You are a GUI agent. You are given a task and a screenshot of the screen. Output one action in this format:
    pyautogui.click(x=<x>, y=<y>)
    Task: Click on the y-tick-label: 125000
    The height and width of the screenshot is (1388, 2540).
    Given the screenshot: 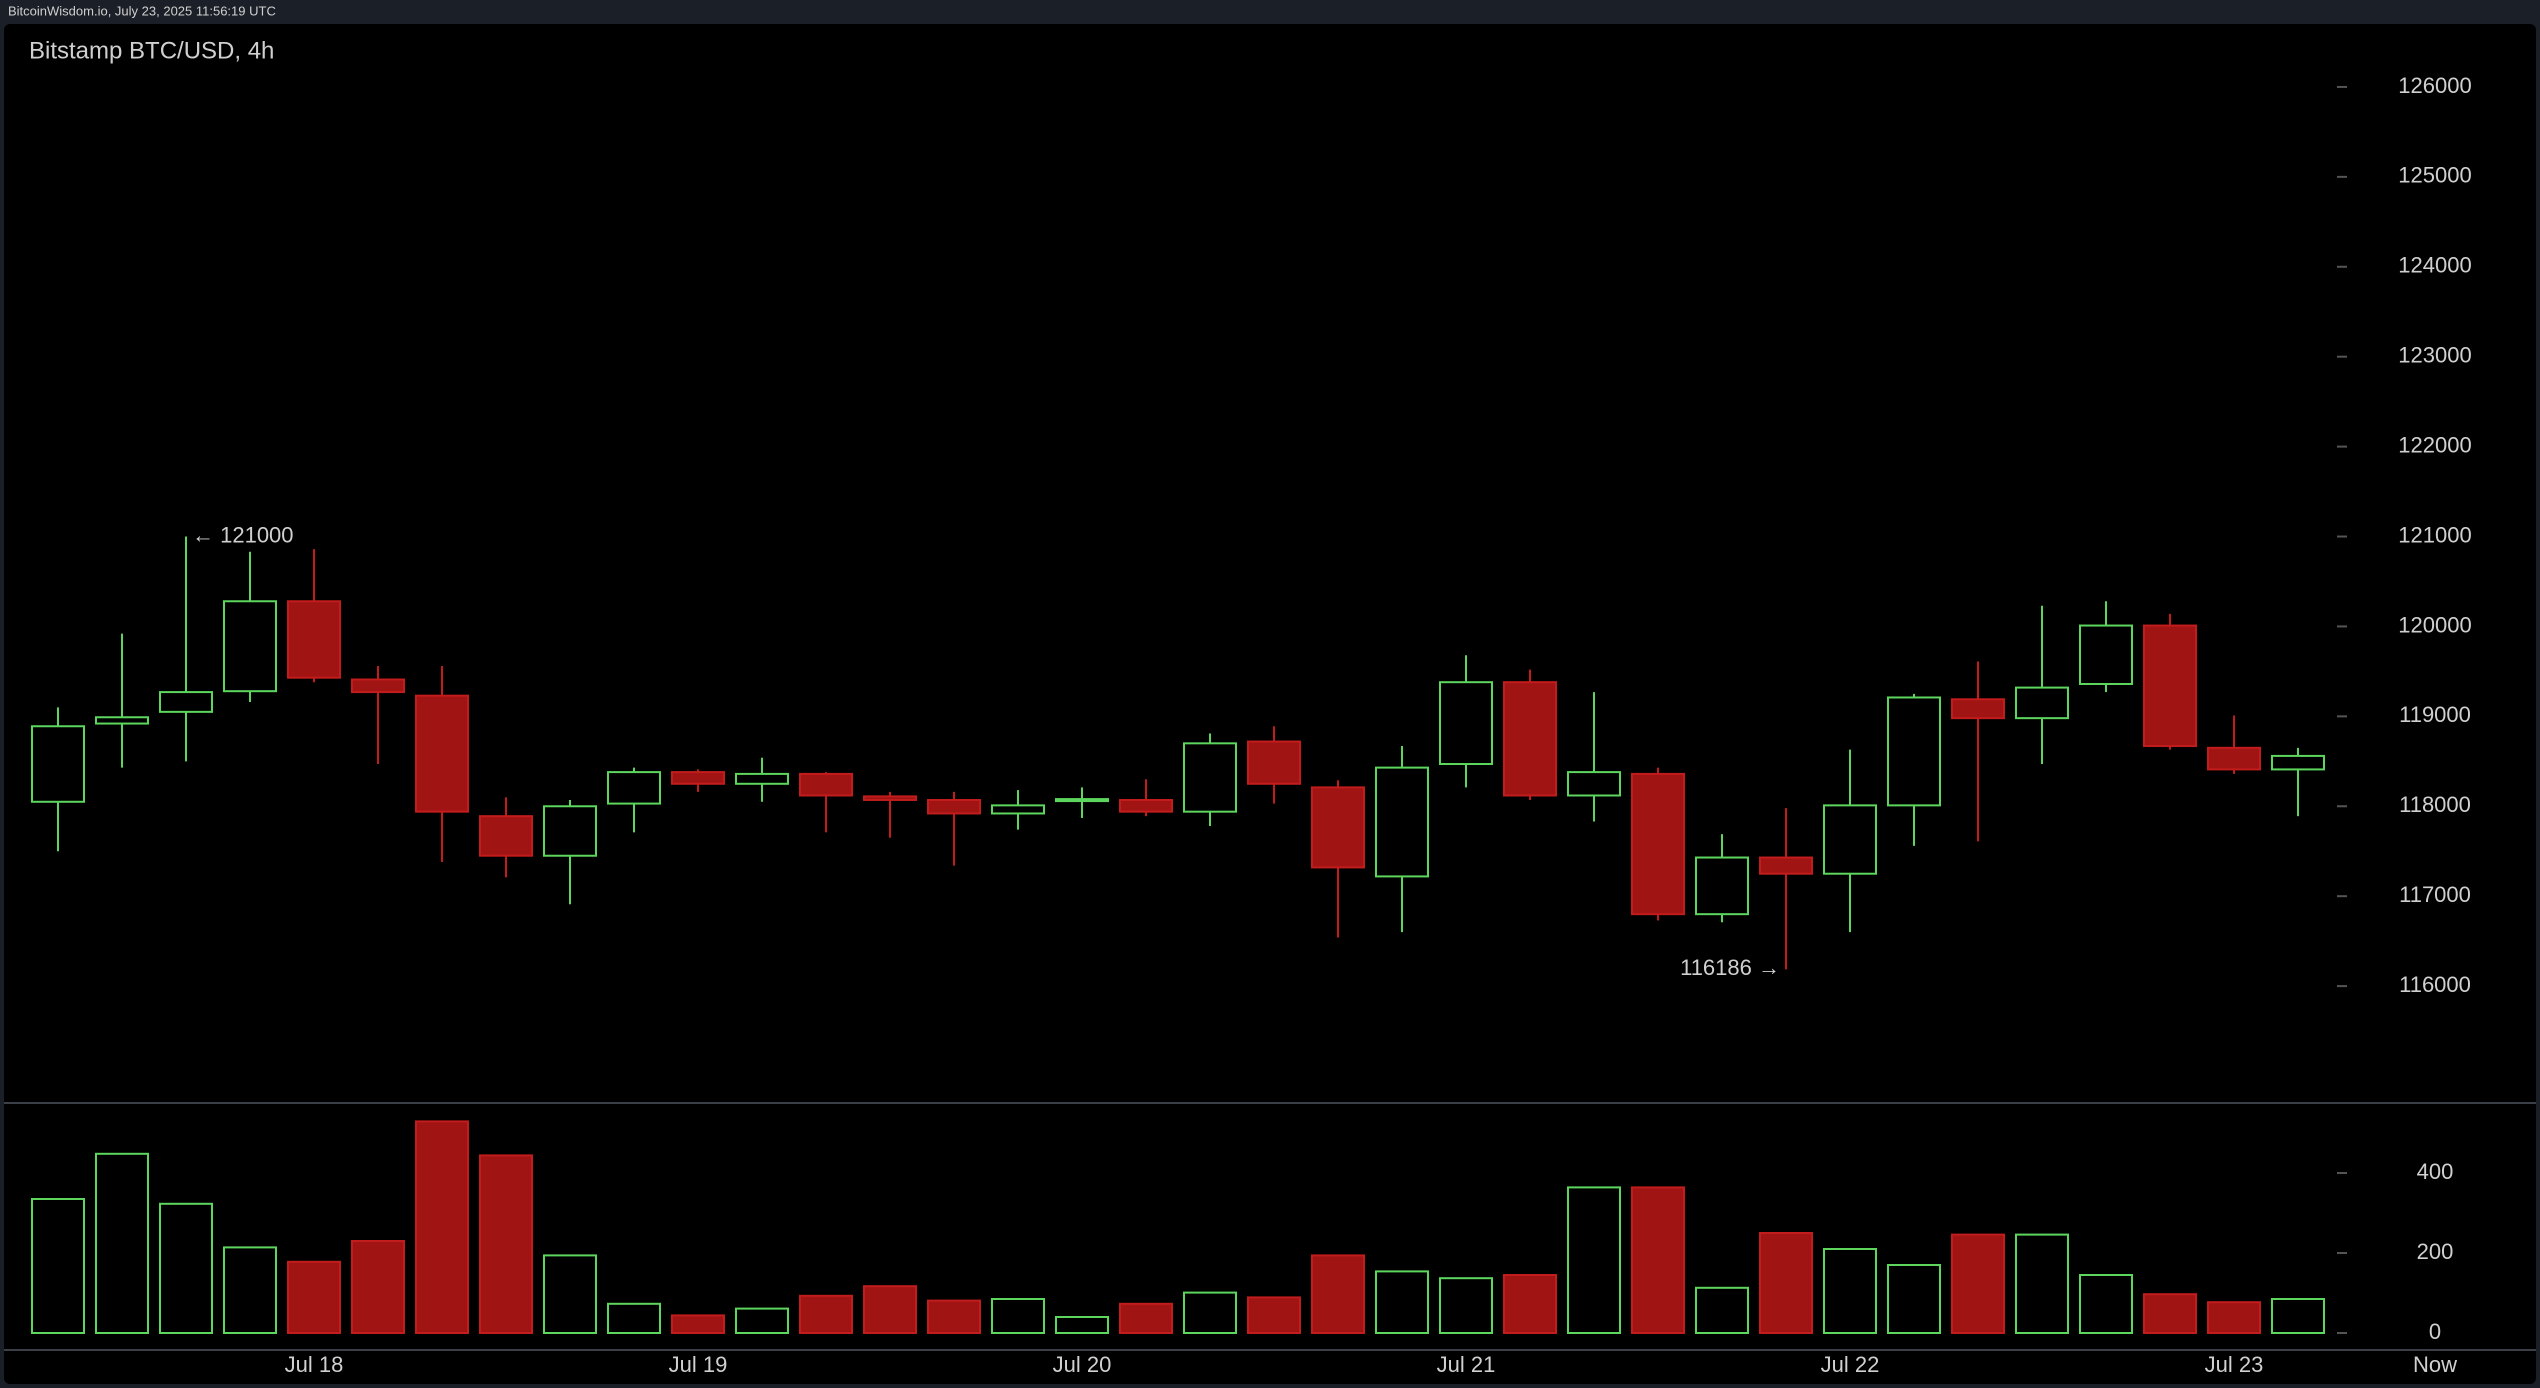 What is the action you would take?
    pyautogui.click(x=2434, y=175)
    